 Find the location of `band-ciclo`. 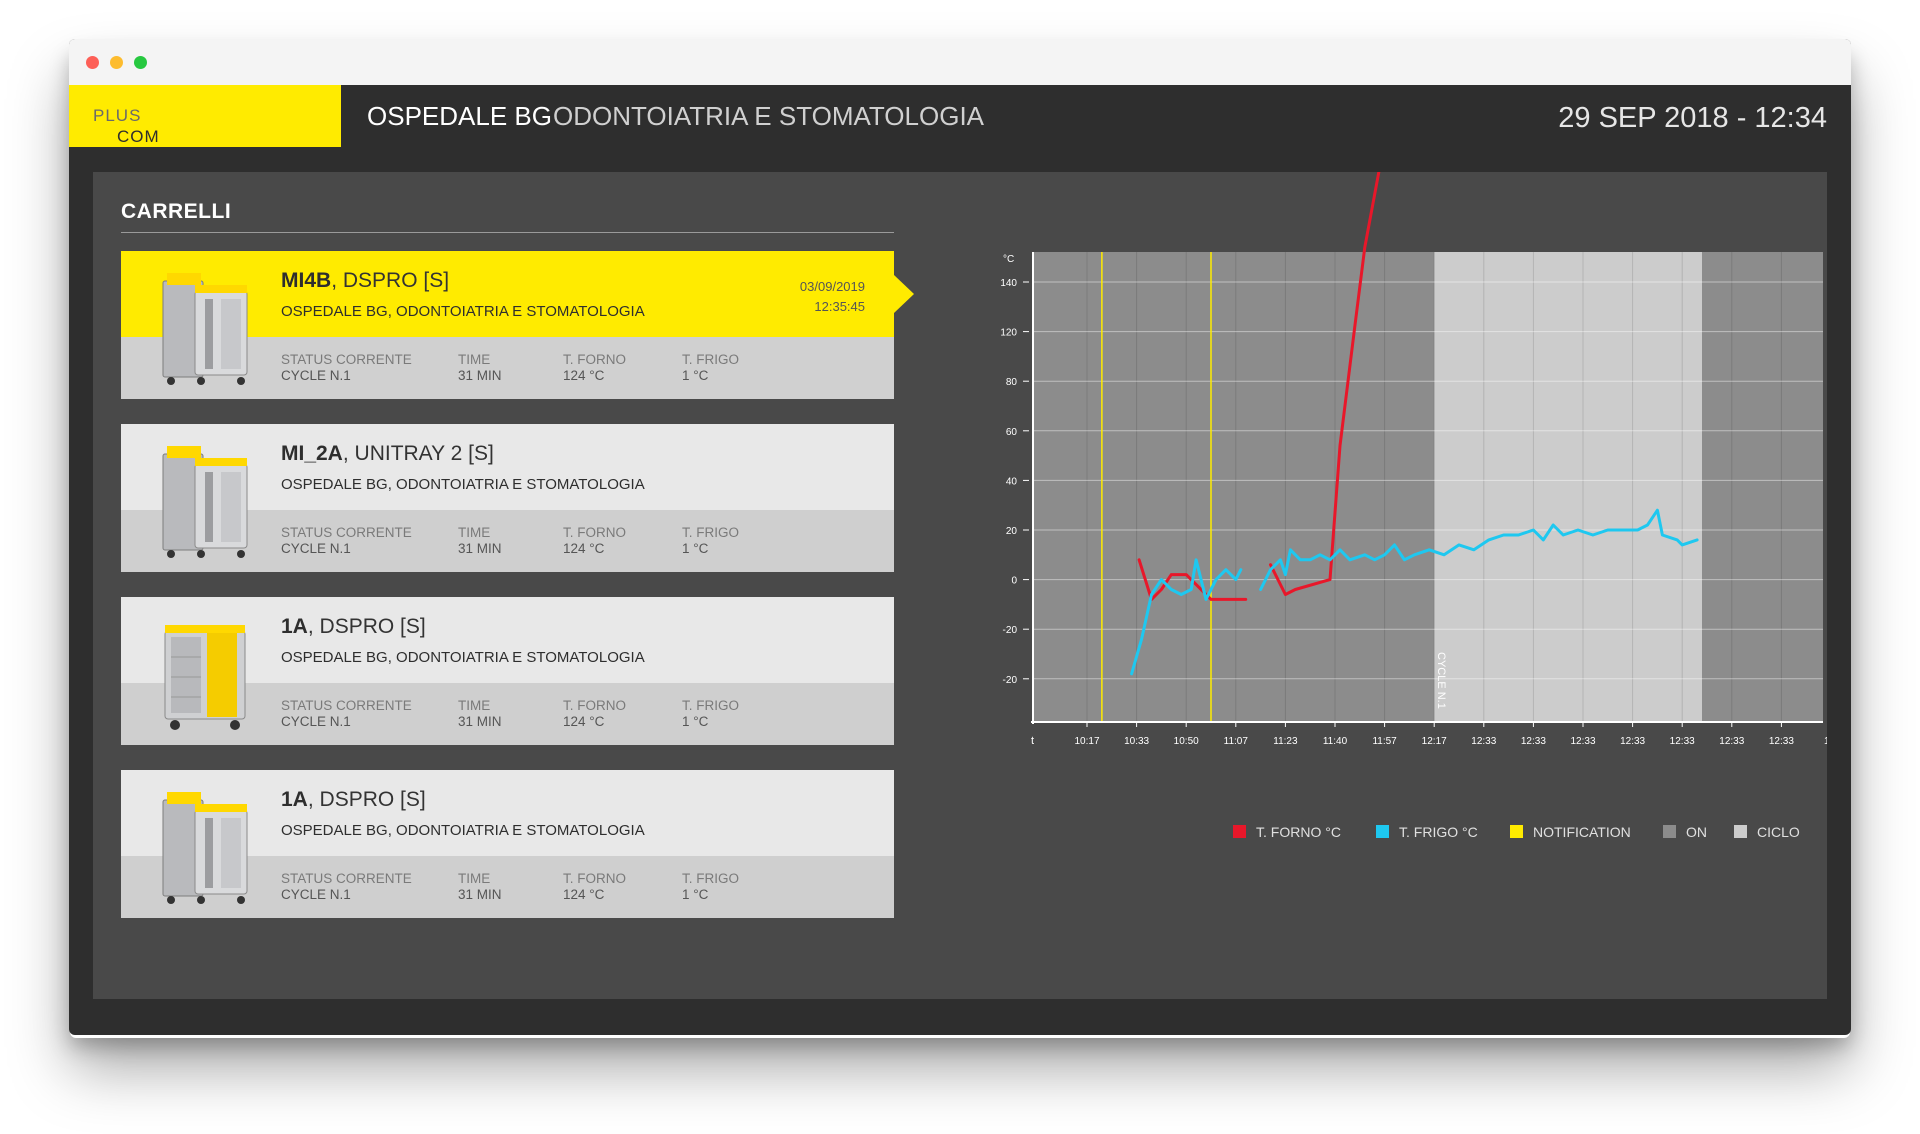

band-ciclo is located at coordinates (1568, 487).